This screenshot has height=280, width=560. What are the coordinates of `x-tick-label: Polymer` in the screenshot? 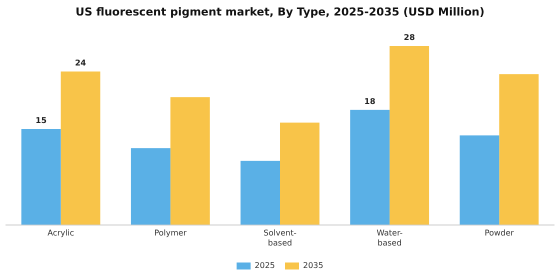 It's located at (171, 233).